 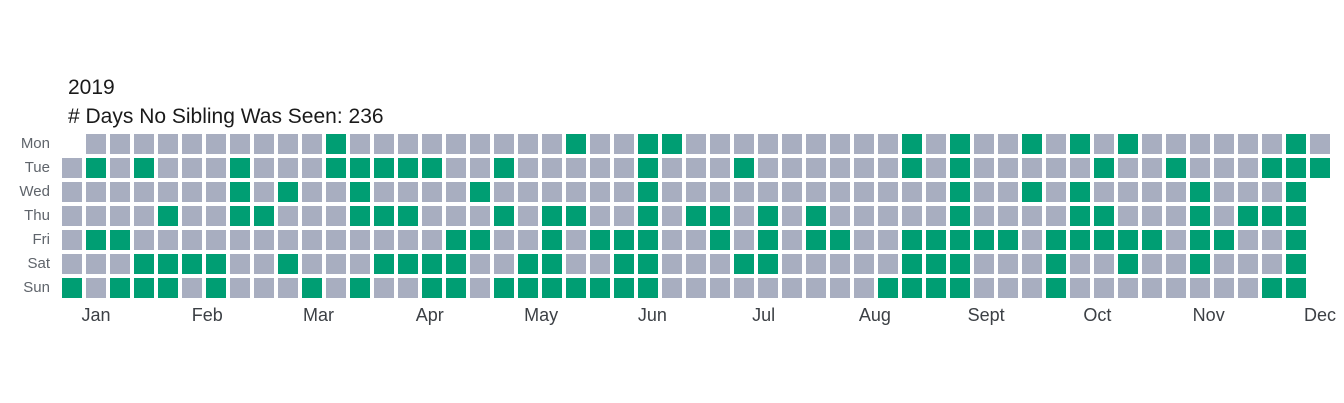 I want to click on month-label: Dec, so click(x=1319, y=315).